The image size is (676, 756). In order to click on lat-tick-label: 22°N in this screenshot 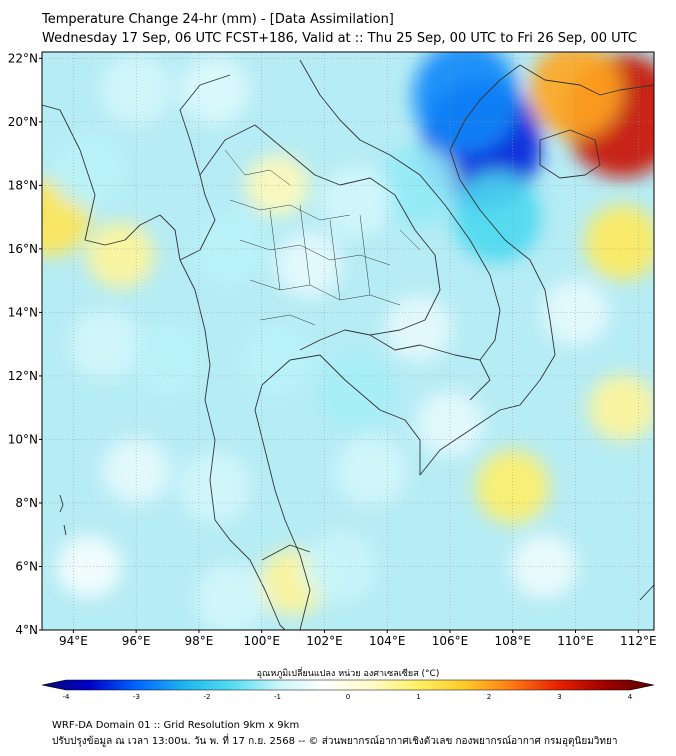, I will do `click(23, 58)`.